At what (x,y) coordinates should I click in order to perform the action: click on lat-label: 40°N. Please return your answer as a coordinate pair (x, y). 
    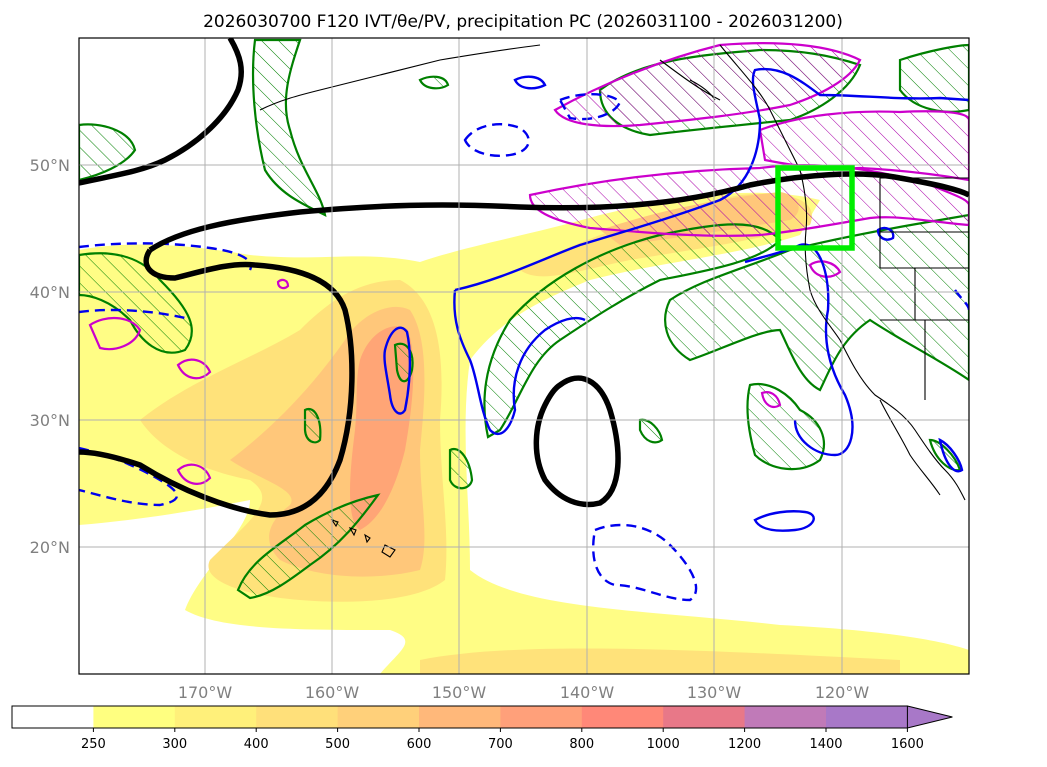
    Looking at the image, I should click on (50, 292).